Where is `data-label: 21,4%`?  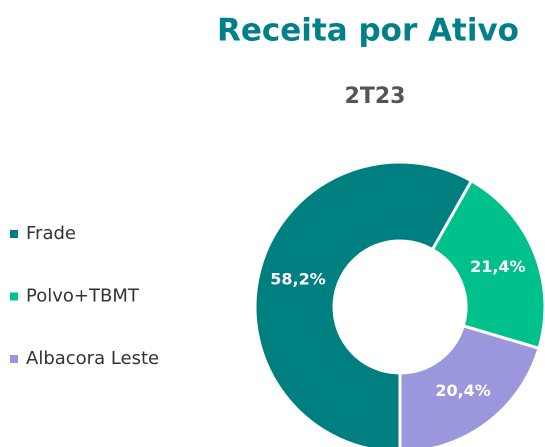 data-label: 21,4% is located at coordinates (498, 266).